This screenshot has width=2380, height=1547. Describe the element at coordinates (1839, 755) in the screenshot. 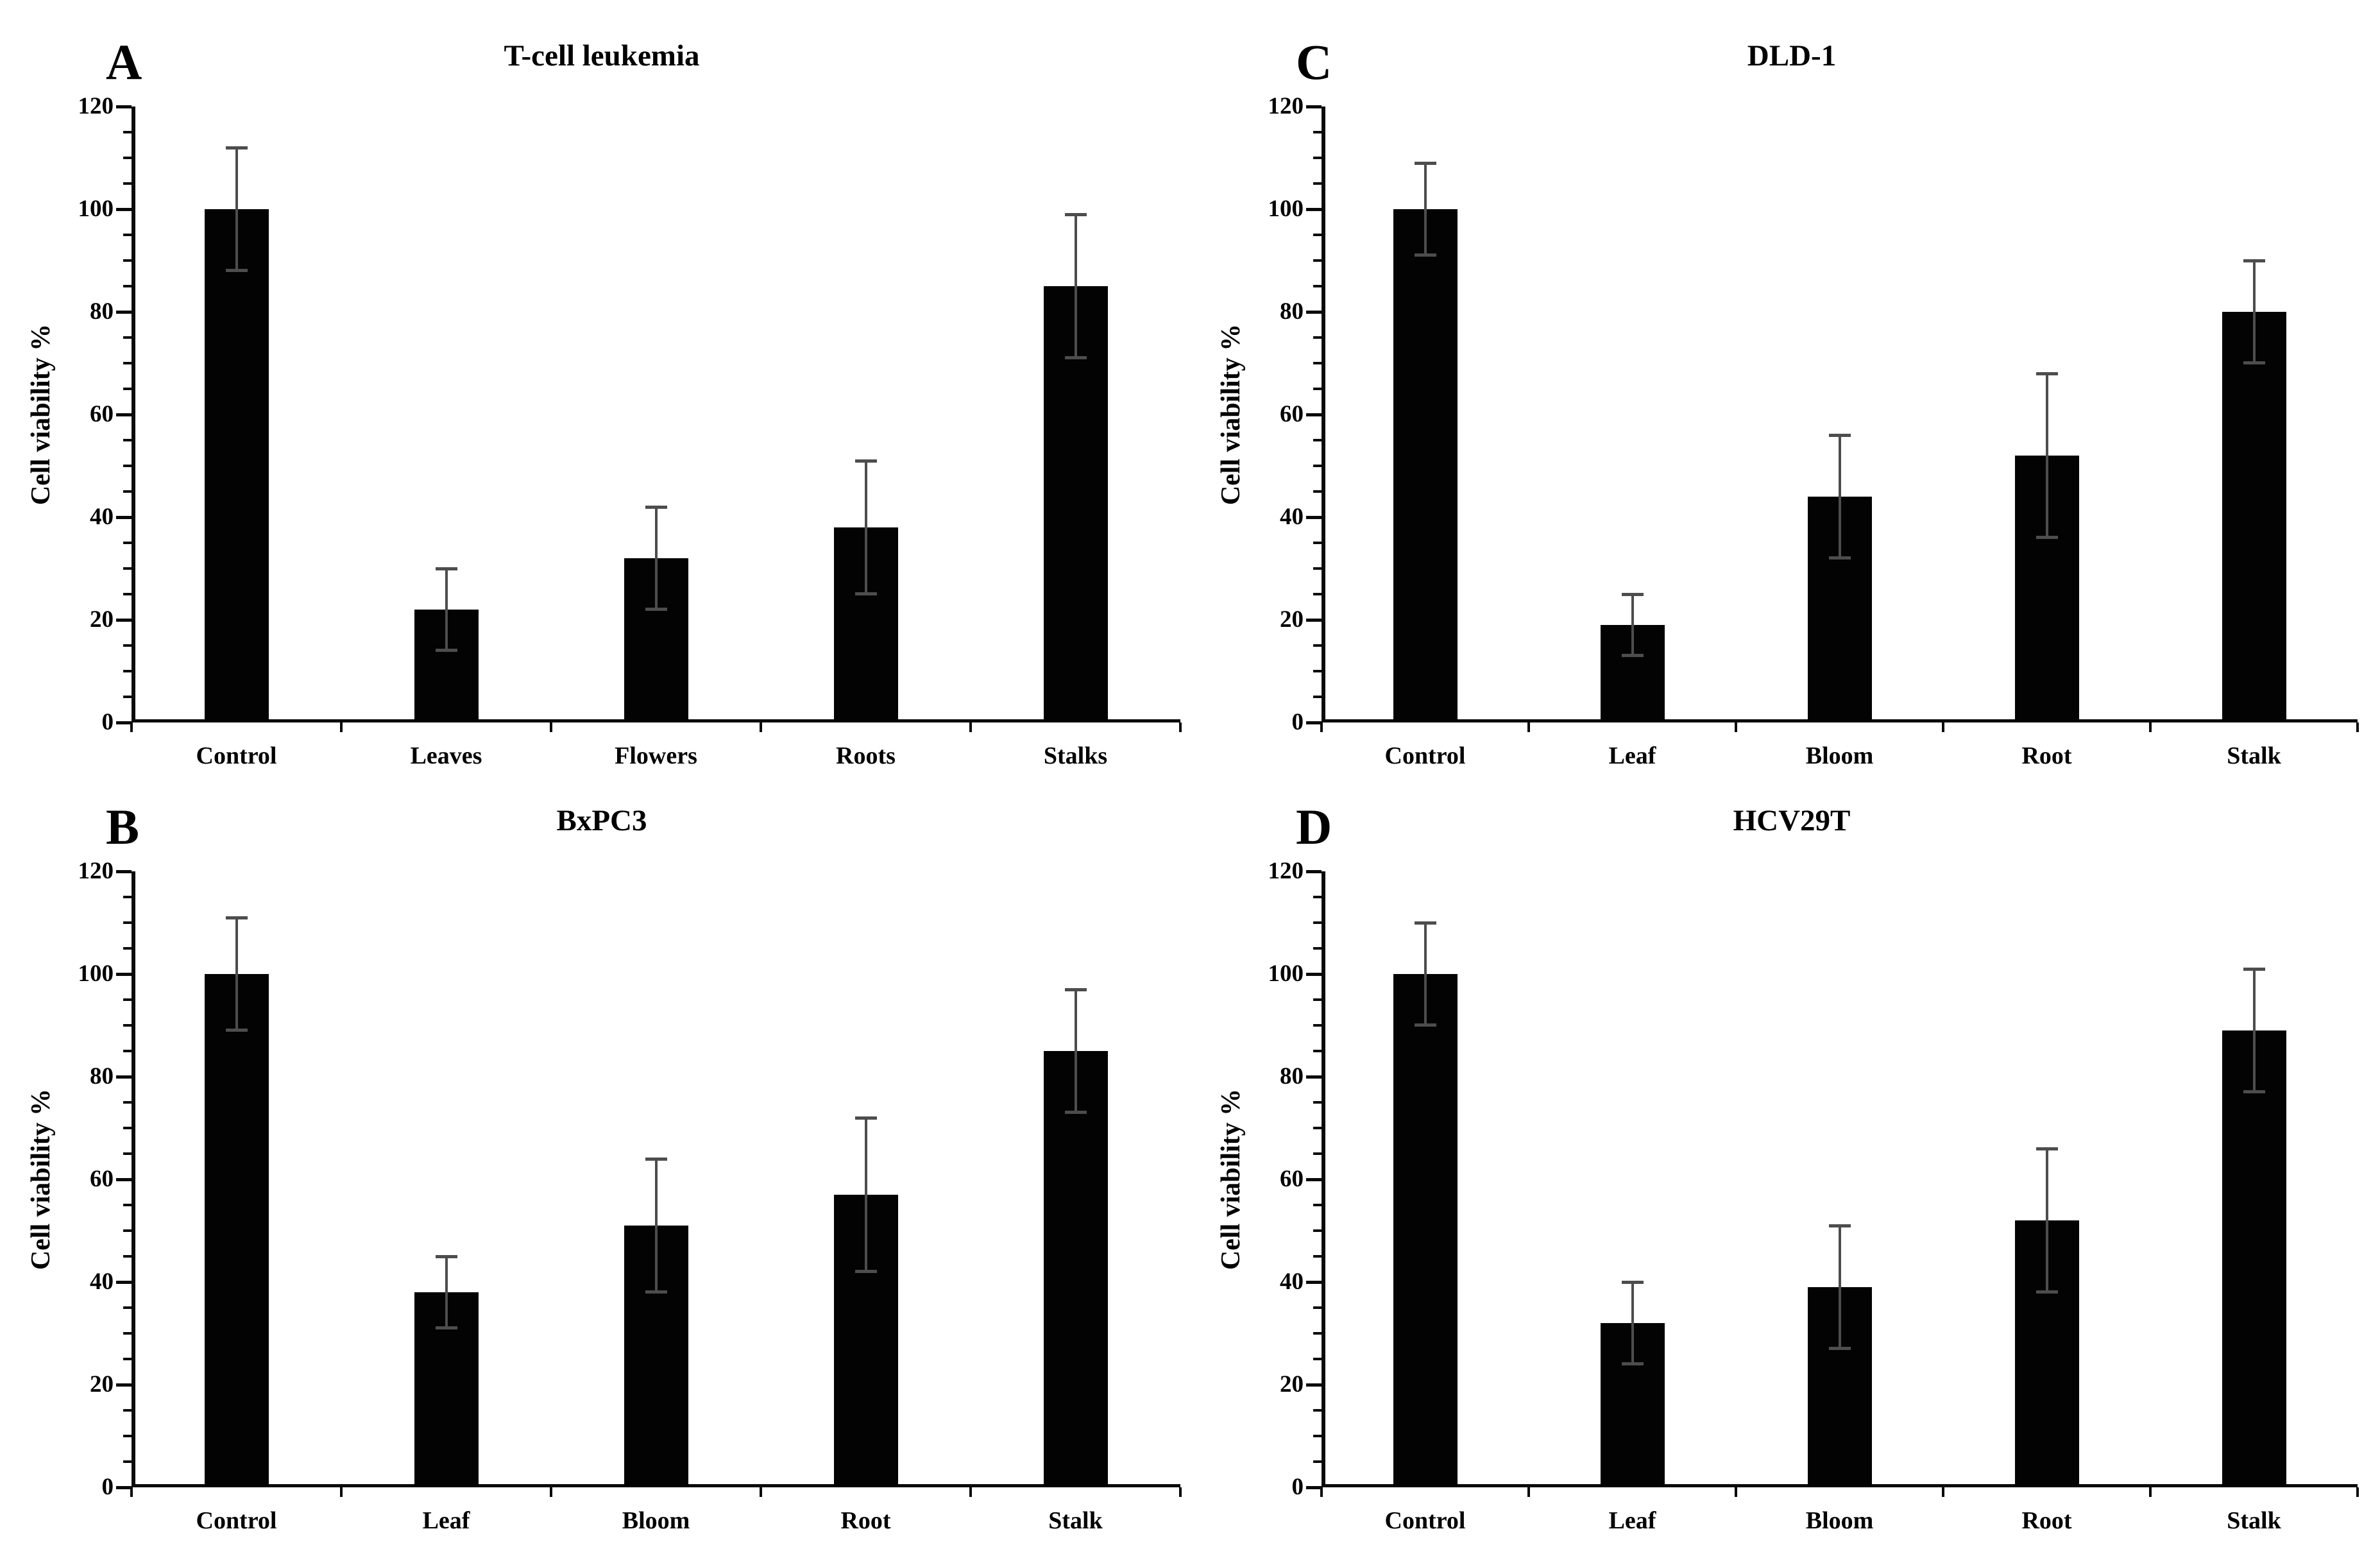

I see `category-label: Bloom` at that location.